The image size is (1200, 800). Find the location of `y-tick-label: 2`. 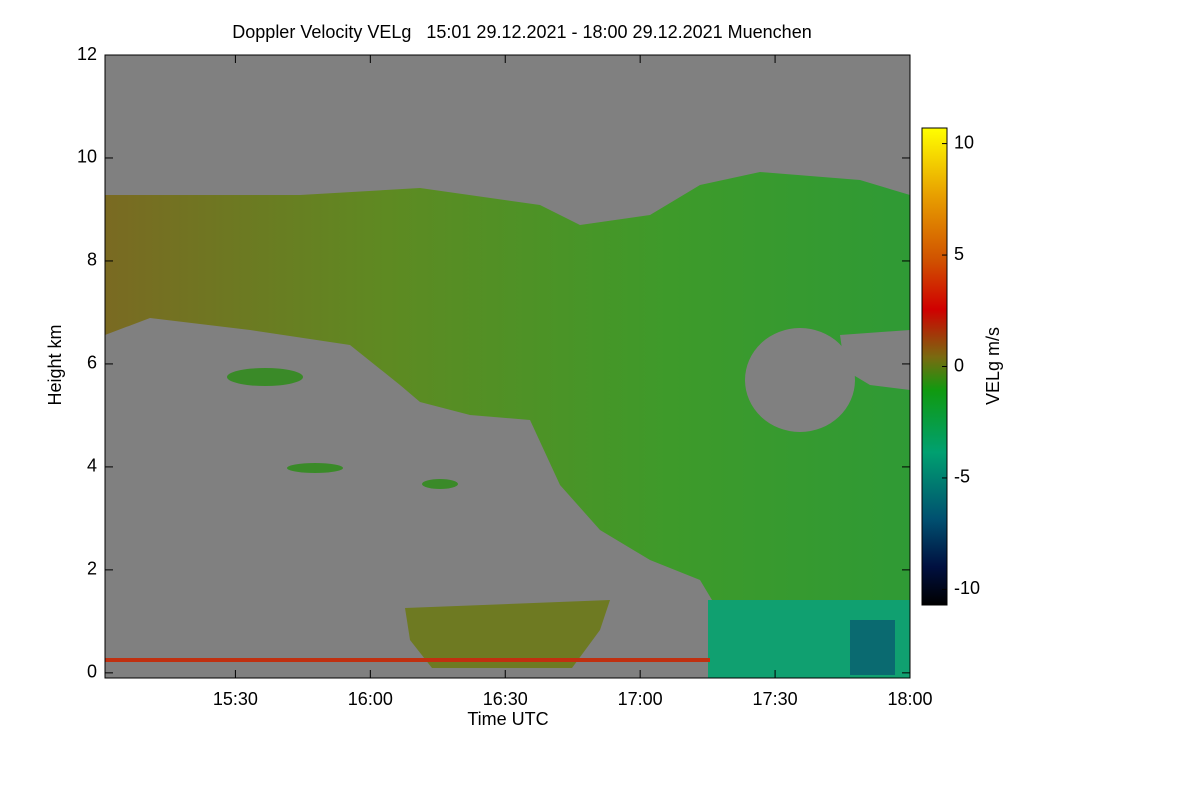

y-tick-label: 2 is located at coordinates (92, 569).